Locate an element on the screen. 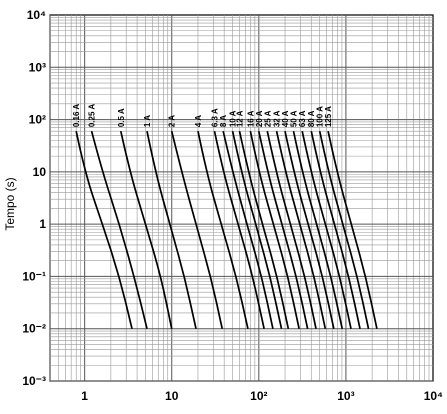  y-tick-label: 1 is located at coordinates (42, 224).